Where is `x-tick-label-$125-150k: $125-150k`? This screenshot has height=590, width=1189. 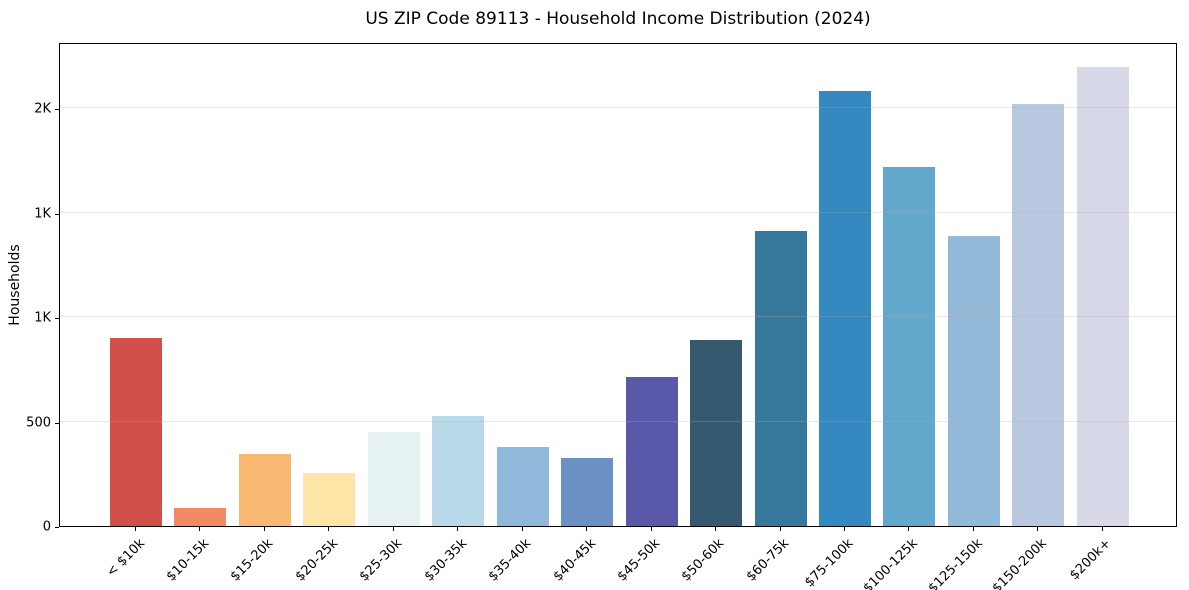
x-tick-label-$125-150k: $125-150k is located at coordinates (955, 563).